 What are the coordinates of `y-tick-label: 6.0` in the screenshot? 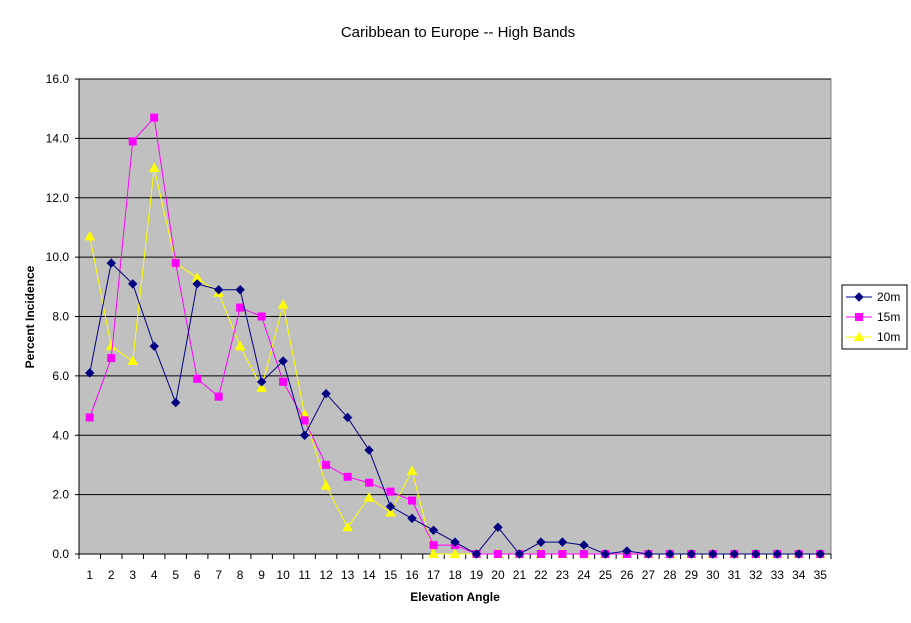 It's located at (60, 376).